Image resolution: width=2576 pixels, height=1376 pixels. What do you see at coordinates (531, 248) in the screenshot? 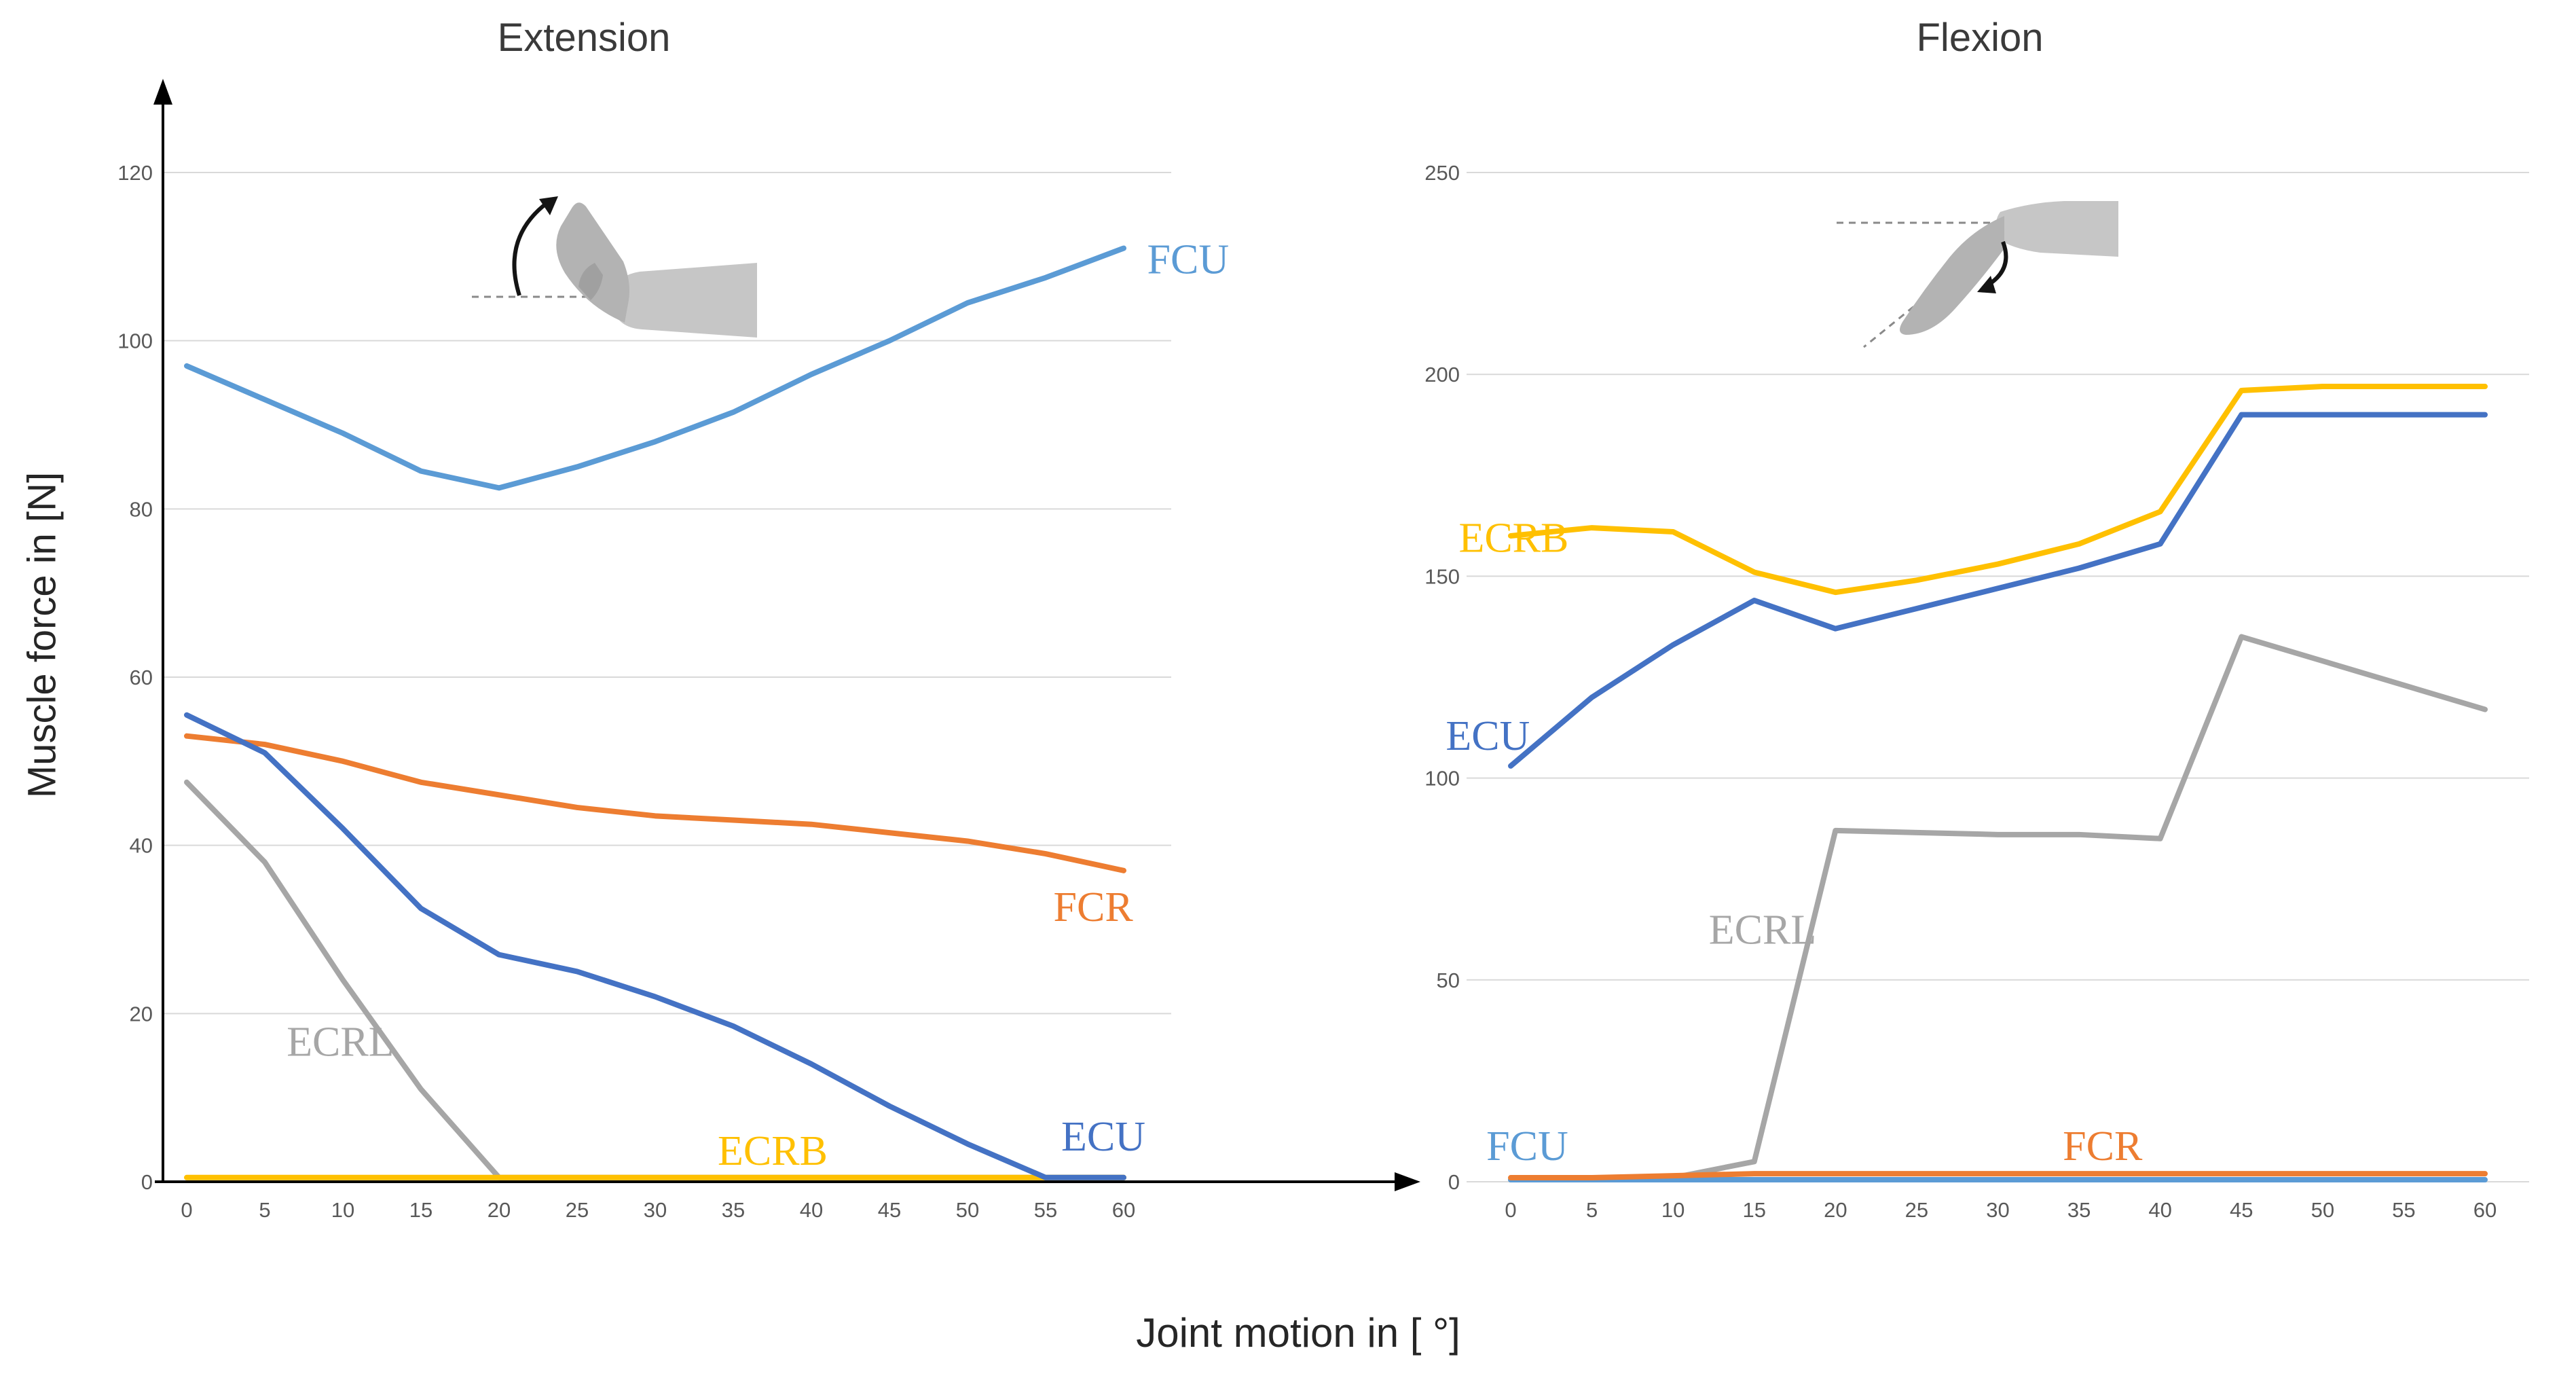
I see `extension-motion-arrow-icon` at bounding box center [531, 248].